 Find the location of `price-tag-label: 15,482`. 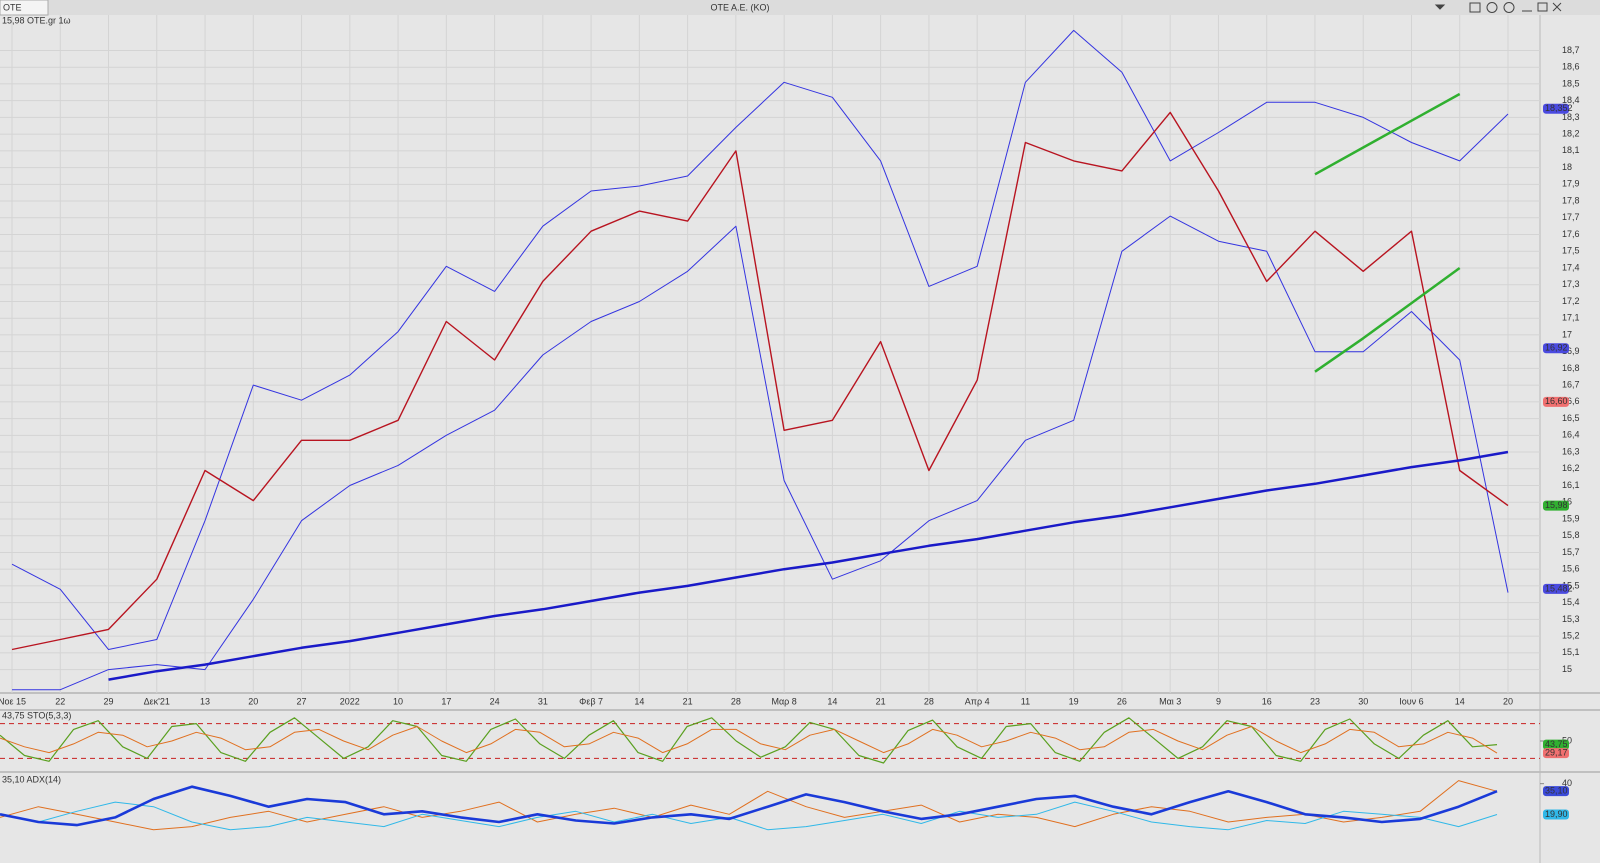

price-tag-label: 15,482 is located at coordinates (1559, 588).